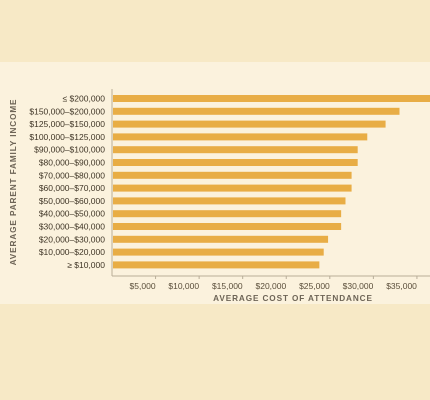 Image resolution: width=430 pixels, height=400 pixels. What do you see at coordinates (72, 163) in the screenshot?
I see `category-label-5: $80,000–$90,000` at bounding box center [72, 163].